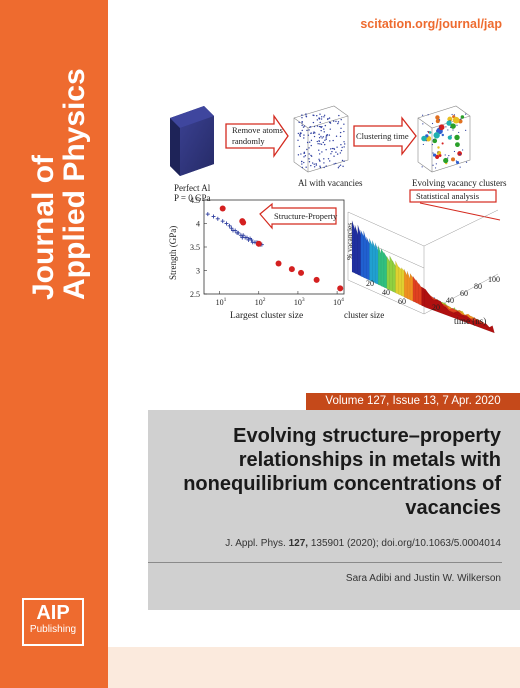 This screenshot has height=688, width=520. Describe the element at coordinates (195, 200) in the screenshot. I see `y-tick-label: 4.5` at that location.